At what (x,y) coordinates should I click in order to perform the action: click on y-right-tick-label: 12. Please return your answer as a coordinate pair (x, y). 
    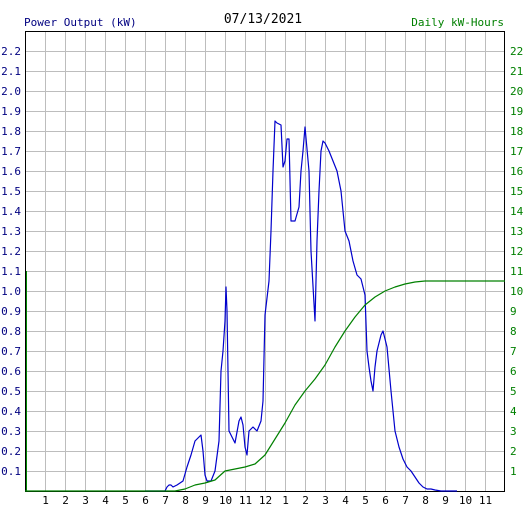
    Looking at the image, I should click on (516, 251).